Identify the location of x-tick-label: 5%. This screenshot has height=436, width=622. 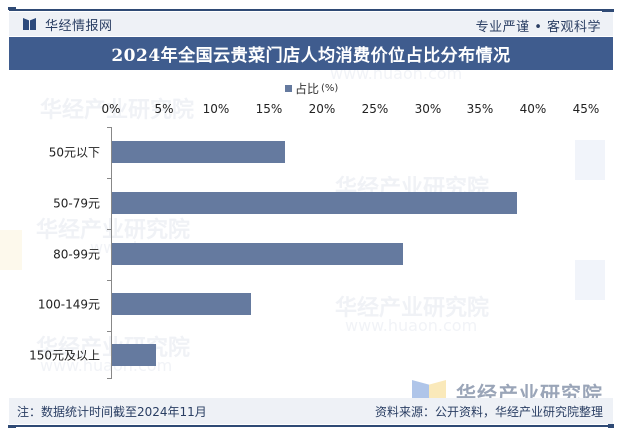
(164, 109).